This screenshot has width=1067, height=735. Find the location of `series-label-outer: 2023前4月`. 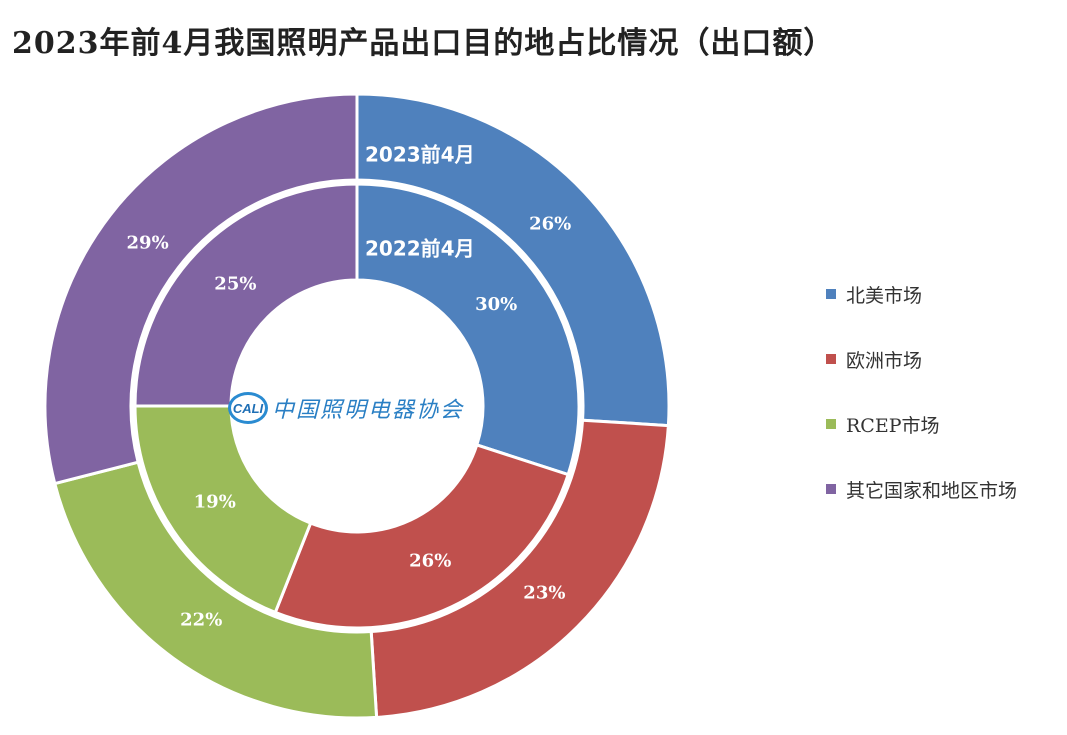

series-label-outer: 2023前4月 is located at coordinates (420, 155).